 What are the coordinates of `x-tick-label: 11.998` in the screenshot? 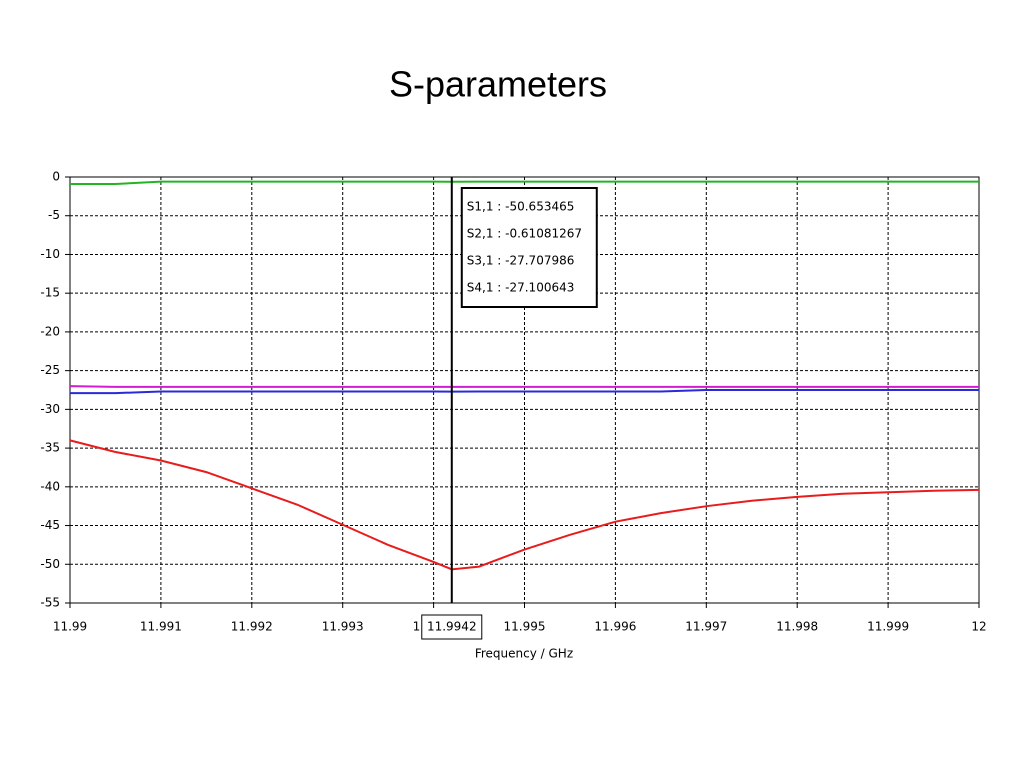 It's located at (797, 627).